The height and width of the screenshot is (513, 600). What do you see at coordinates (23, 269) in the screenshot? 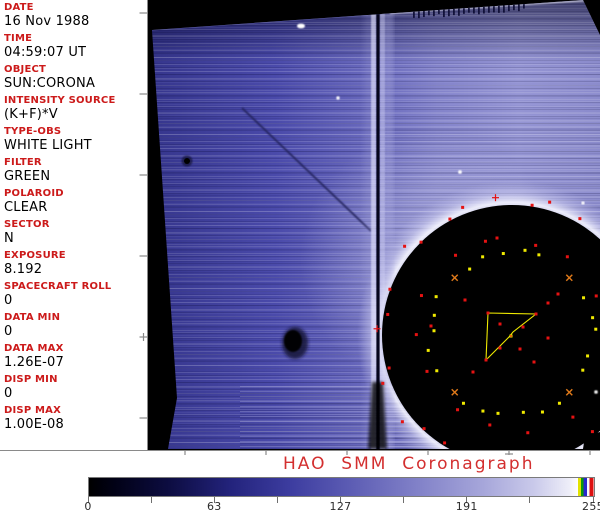
I see `metadata-value: 8.192` at bounding box center [23, 269].